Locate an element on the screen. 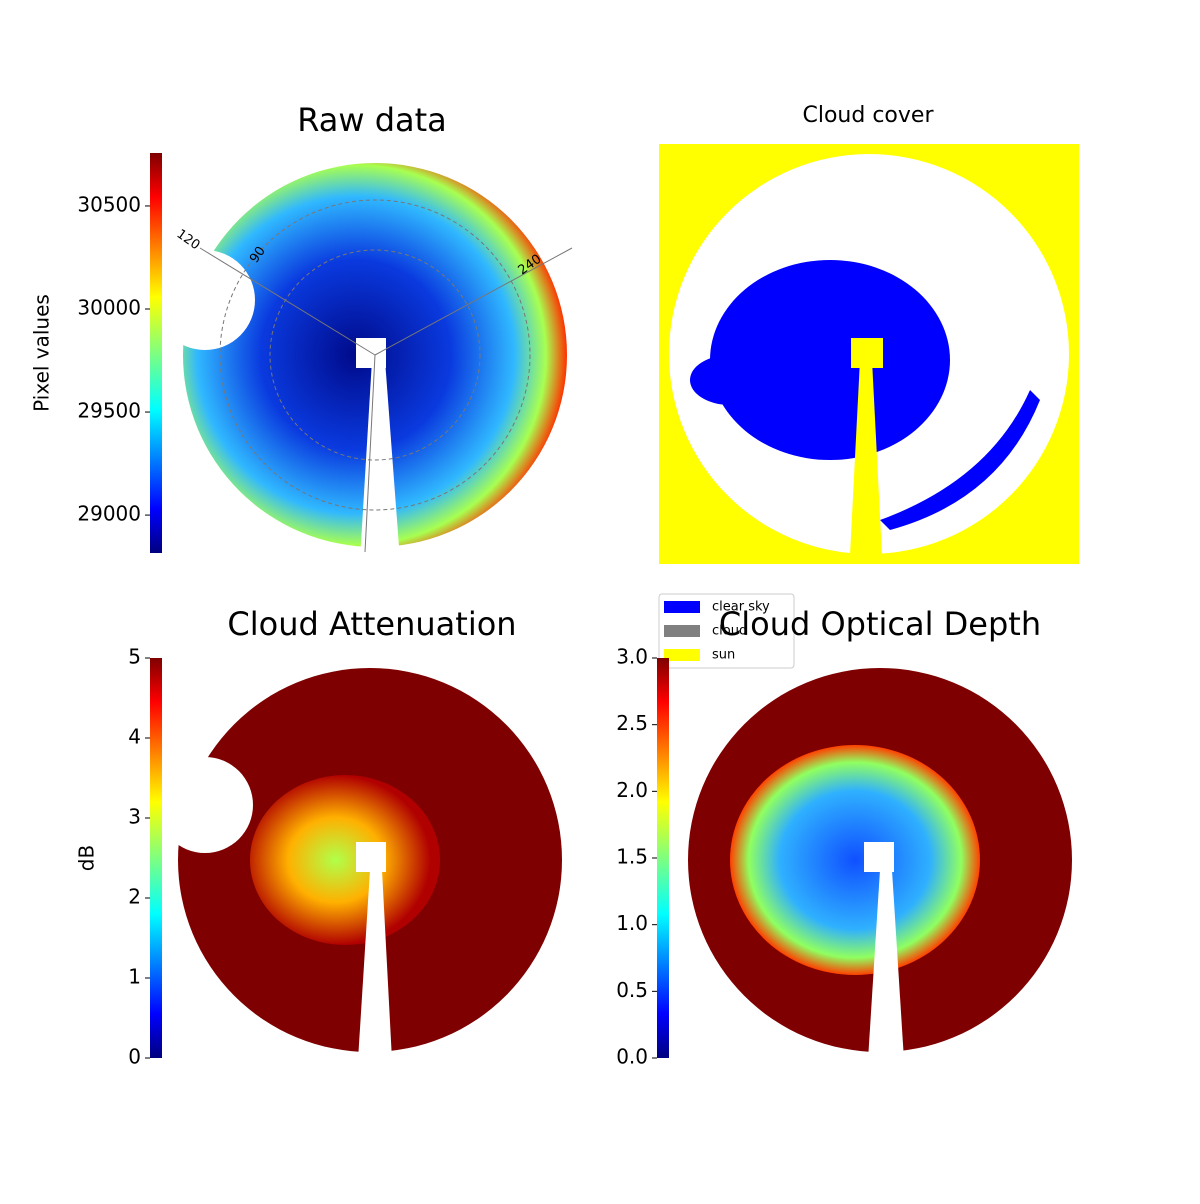  colorbar-tick-label: 30000 is located at coordinates (109, 308).